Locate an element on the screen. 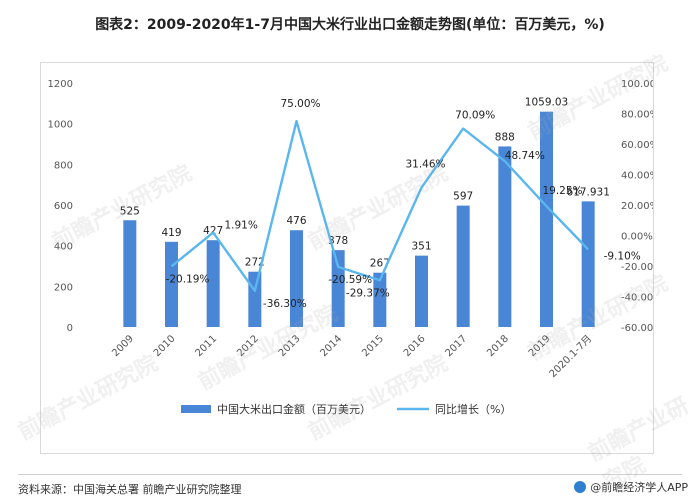  bar-value-label: 888 is located at coordinates (505, 137).